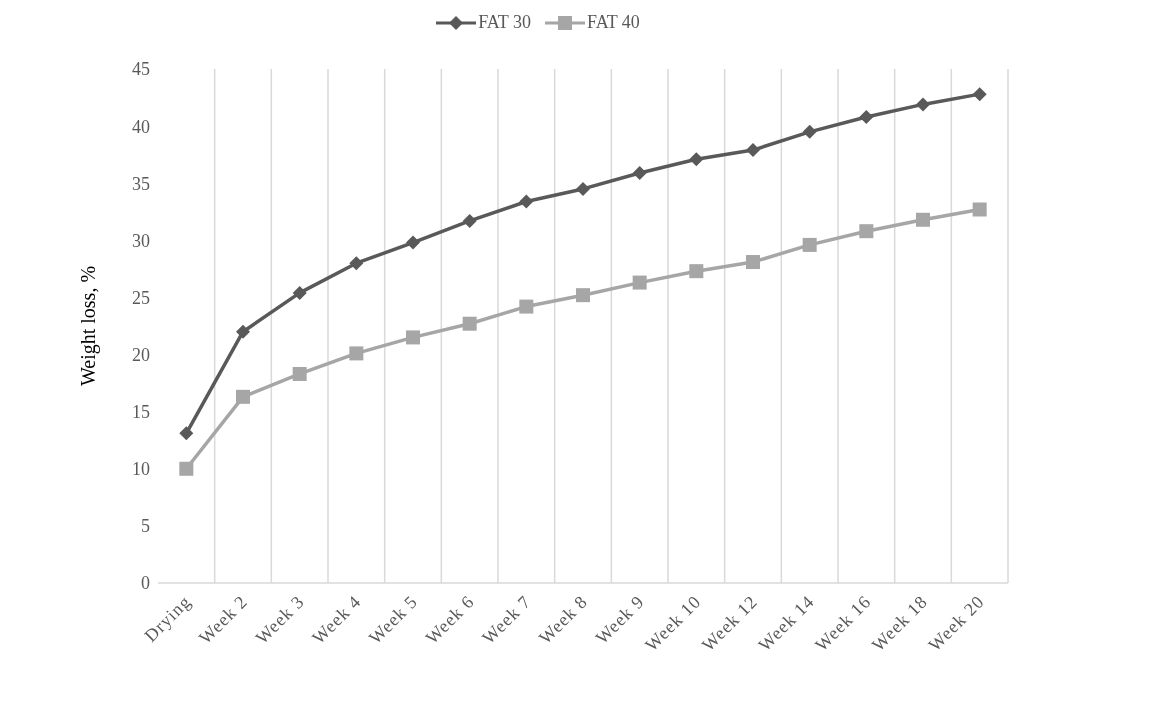  I want to click on y-axis-title: Weight loss, %, so click(89, 325).